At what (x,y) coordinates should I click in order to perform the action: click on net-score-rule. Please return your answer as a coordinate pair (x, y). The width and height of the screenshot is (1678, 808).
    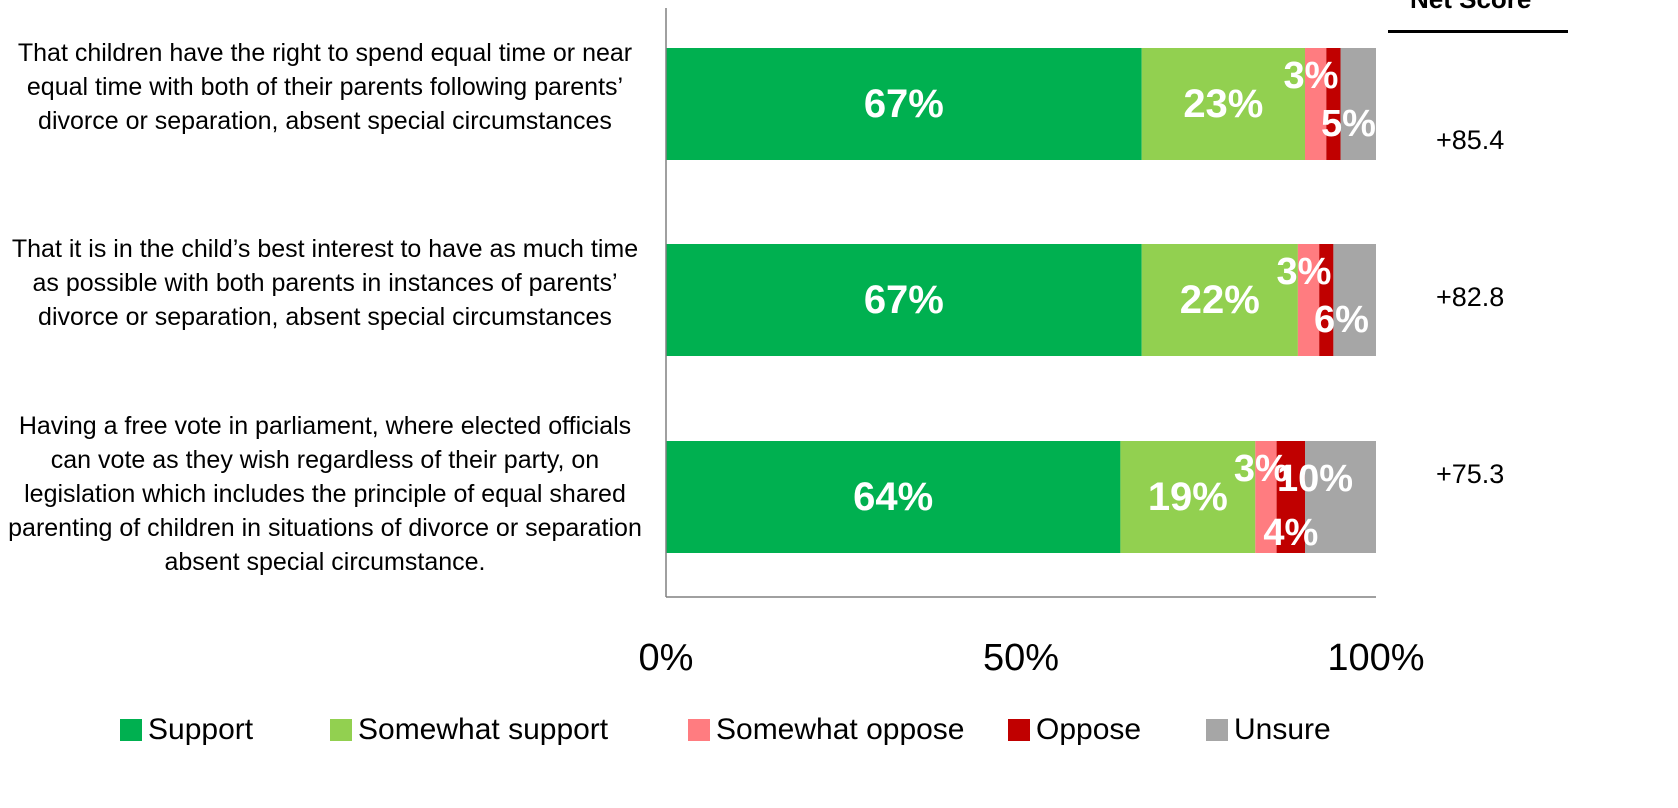
    Looking at the image, I should click on (1478, 31).